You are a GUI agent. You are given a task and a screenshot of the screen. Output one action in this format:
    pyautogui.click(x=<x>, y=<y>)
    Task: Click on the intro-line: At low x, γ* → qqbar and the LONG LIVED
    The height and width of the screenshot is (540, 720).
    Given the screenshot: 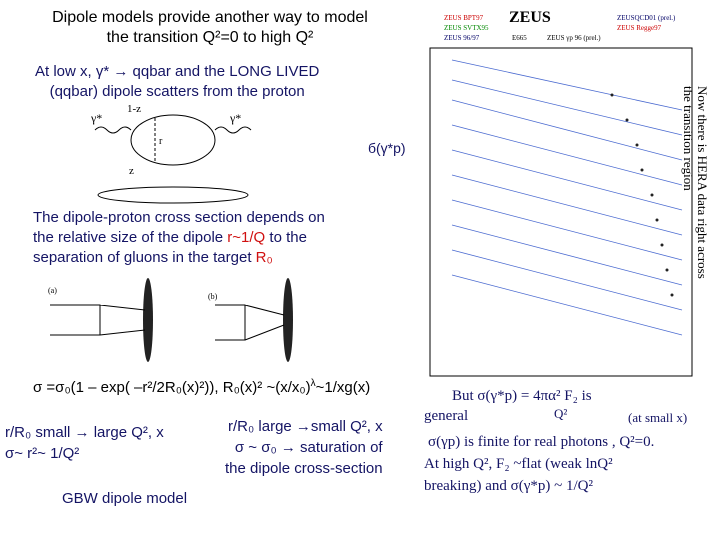 What is the action you would take?
    pyautogui.click(x=177, y=71)
    